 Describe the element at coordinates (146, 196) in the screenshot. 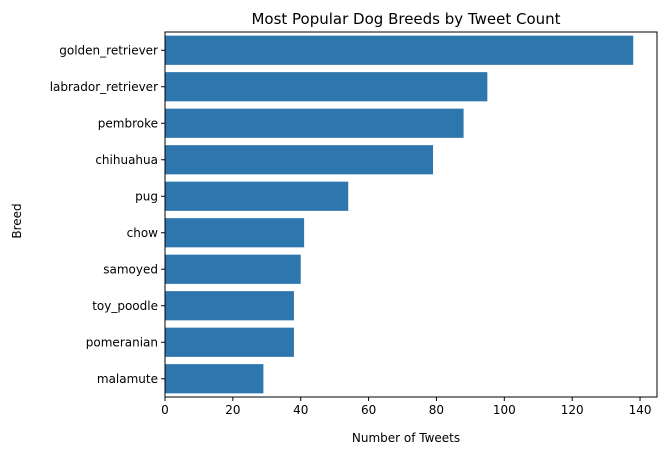

I see `y-tick-label-pug: pug` at that location.